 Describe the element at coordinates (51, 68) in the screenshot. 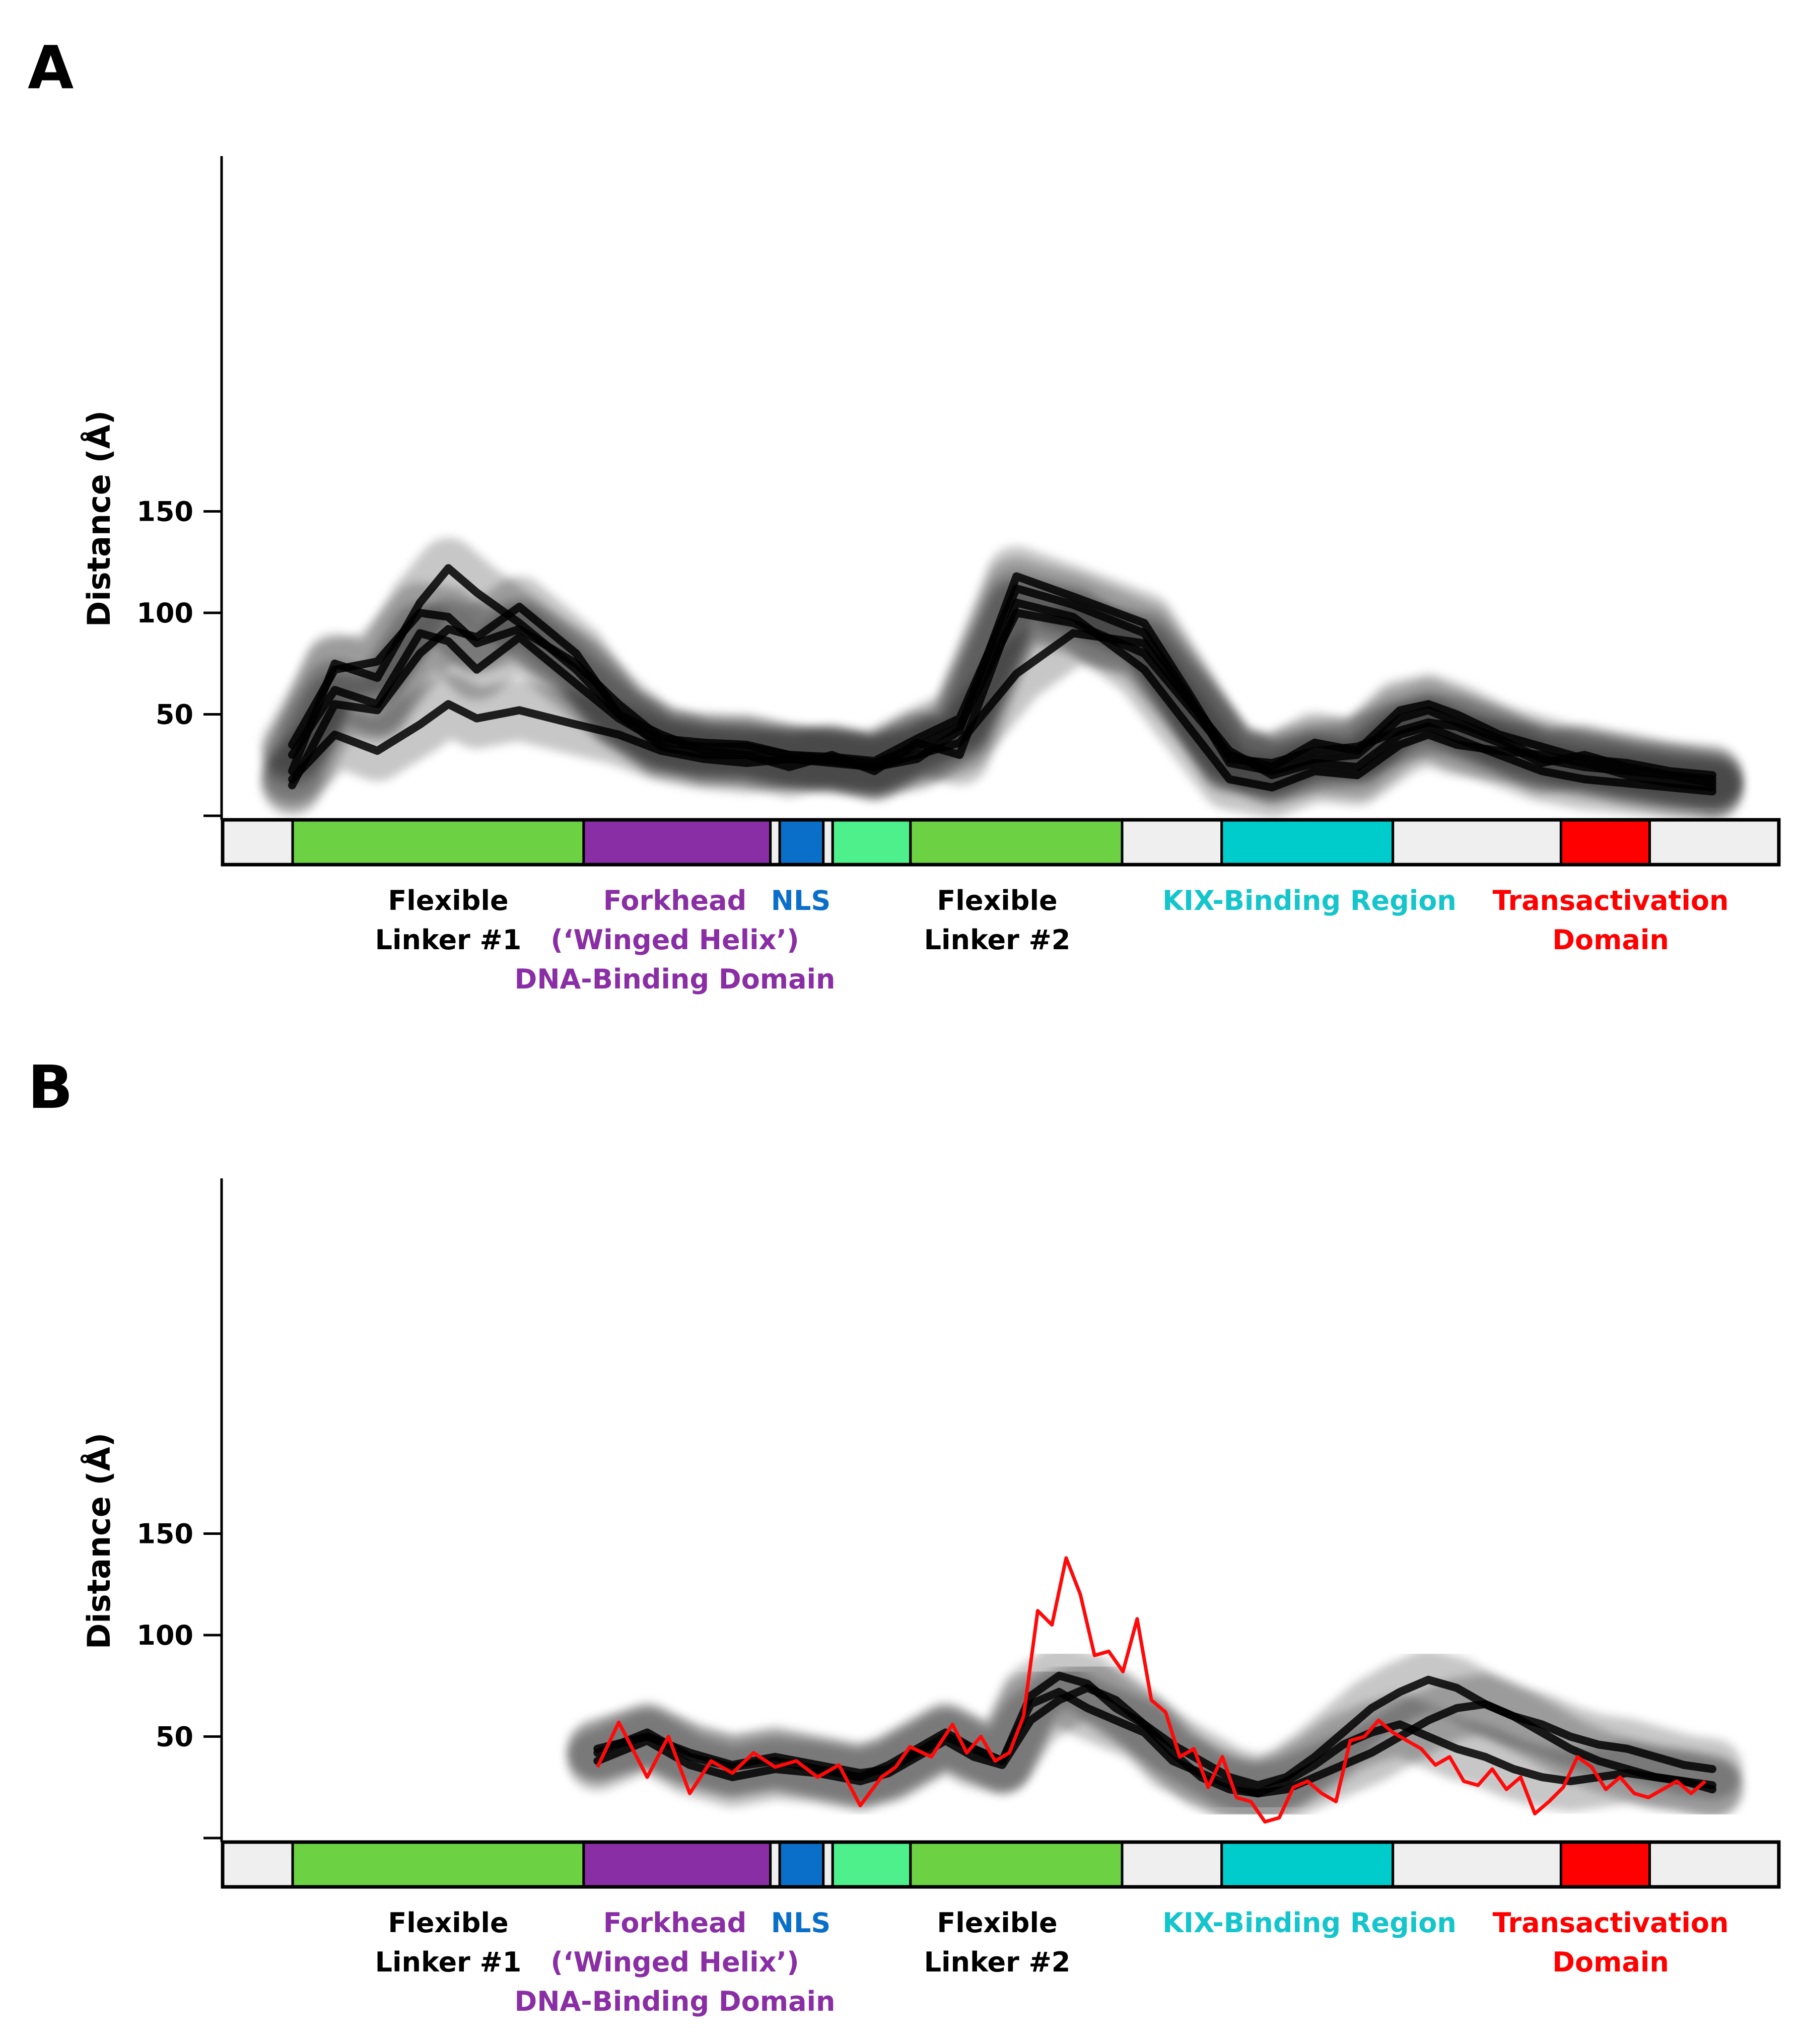

I see `panel-letter-a: A` at that location.